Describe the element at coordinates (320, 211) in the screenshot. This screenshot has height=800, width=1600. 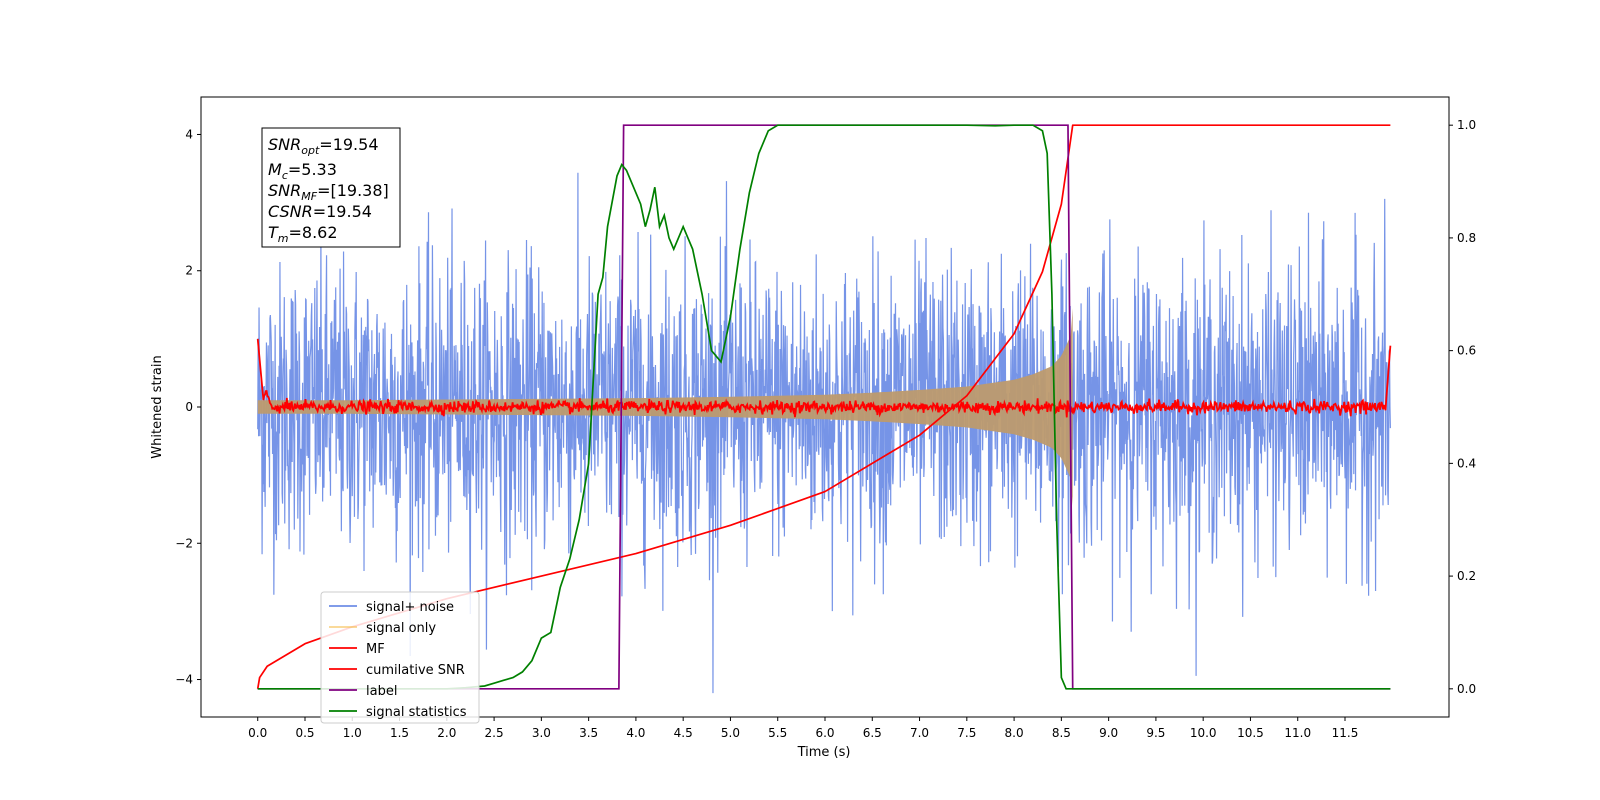
I see `annotation-csnr: CSNR=19.54` at that location.